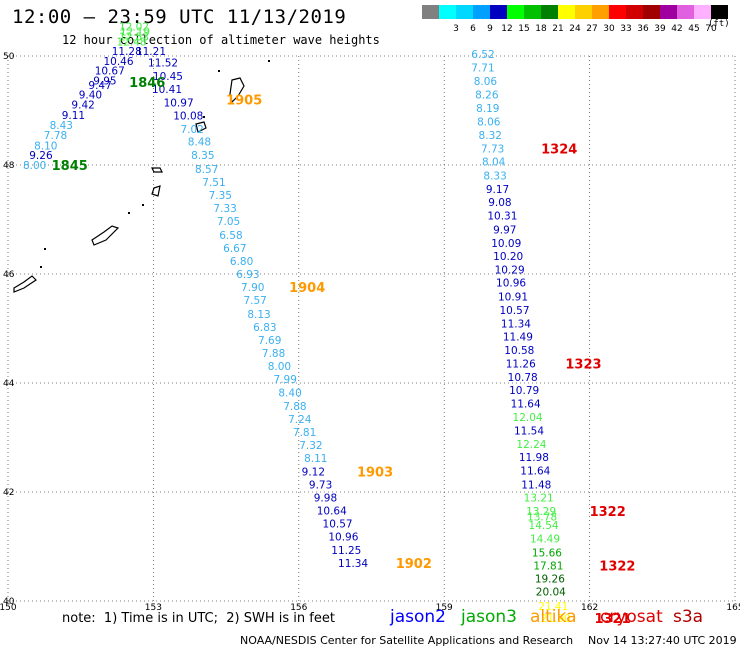 This screenshot has width=740, height=650. Describe the element at coordinates (220, 196) in the screenshot. I see `swh-value: 7.35` at that location.